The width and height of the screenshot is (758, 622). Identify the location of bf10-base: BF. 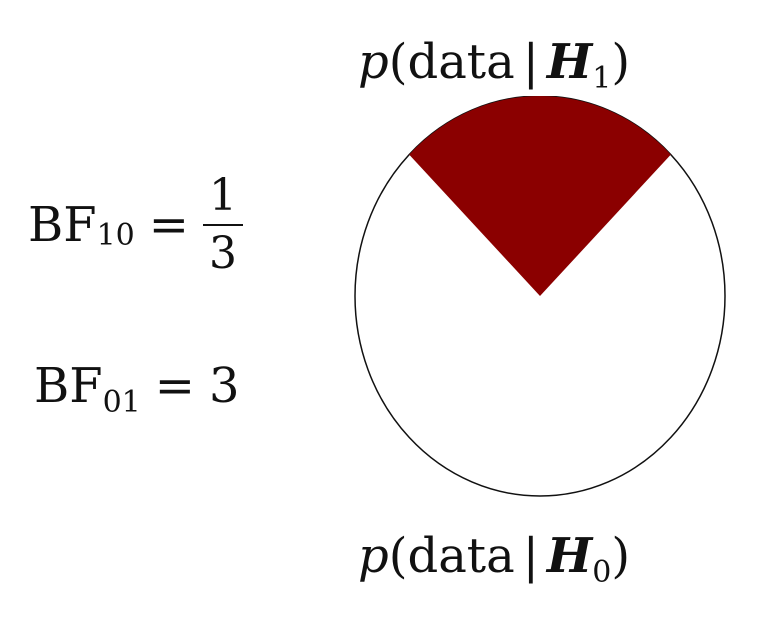
(62, 225).